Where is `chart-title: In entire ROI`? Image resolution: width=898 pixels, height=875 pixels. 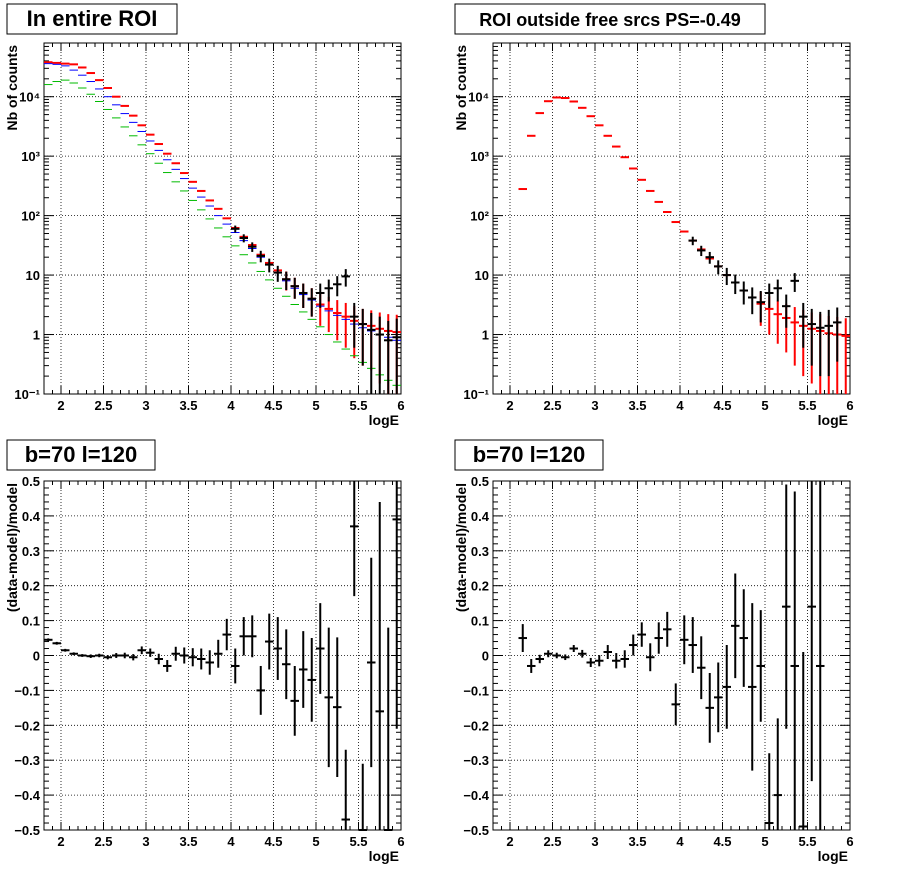
chart-title: In entire ROI is located at coordinates (92, 18).